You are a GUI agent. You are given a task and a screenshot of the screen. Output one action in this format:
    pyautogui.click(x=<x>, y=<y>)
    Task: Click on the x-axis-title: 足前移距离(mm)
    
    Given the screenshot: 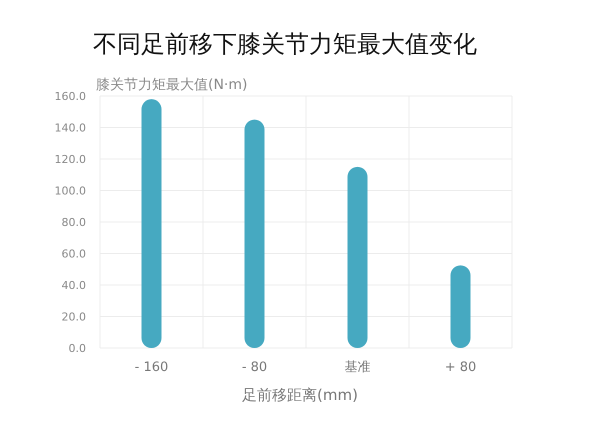 What is the action you would take?
    pyautogui.click(x=300, y=395)
    